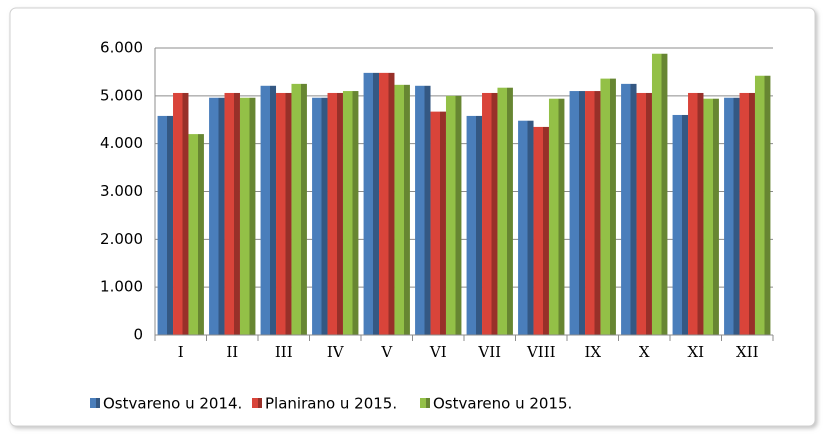 This screenshot has width=827, height=436. Describe the element at coordinates (502, 404) in the screenshot. I see `legend-label: Ostvareno u 2015.` at that location.